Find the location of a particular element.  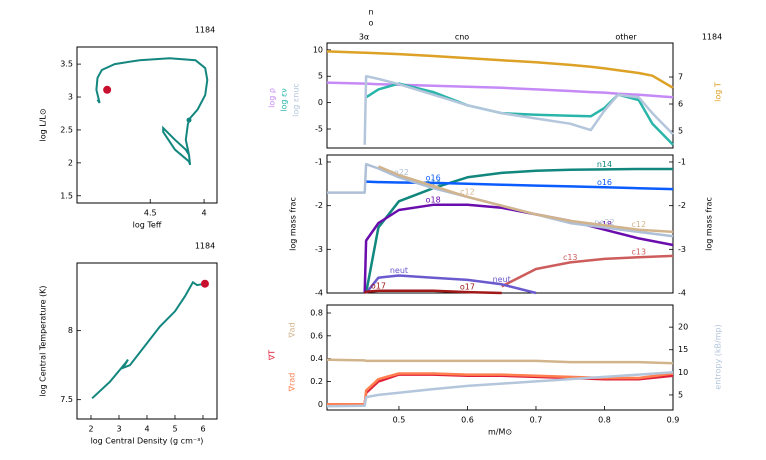

x-axis-label: log Teff is located at coordinates (147, 225).